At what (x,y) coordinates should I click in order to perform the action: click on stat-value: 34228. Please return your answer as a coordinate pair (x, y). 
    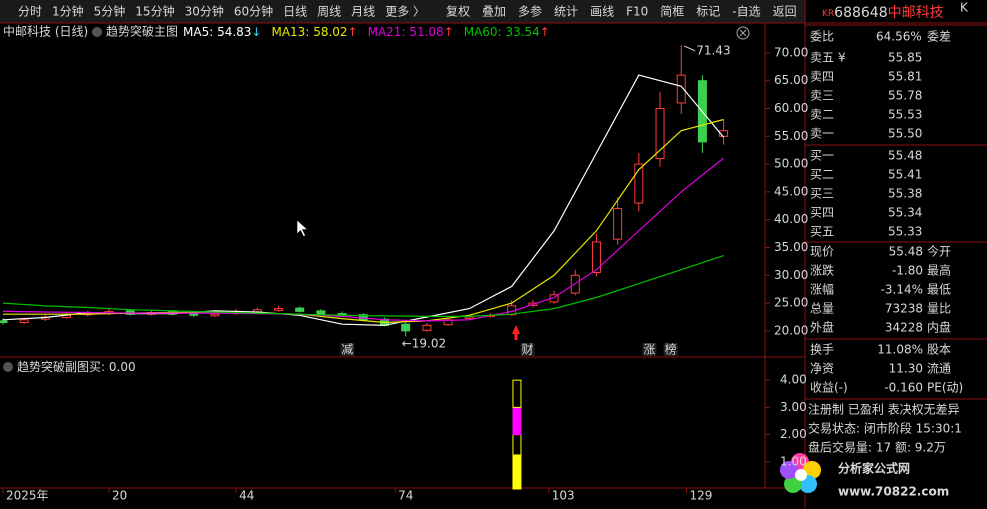
    Looking at the image, I should click on (904, 328).